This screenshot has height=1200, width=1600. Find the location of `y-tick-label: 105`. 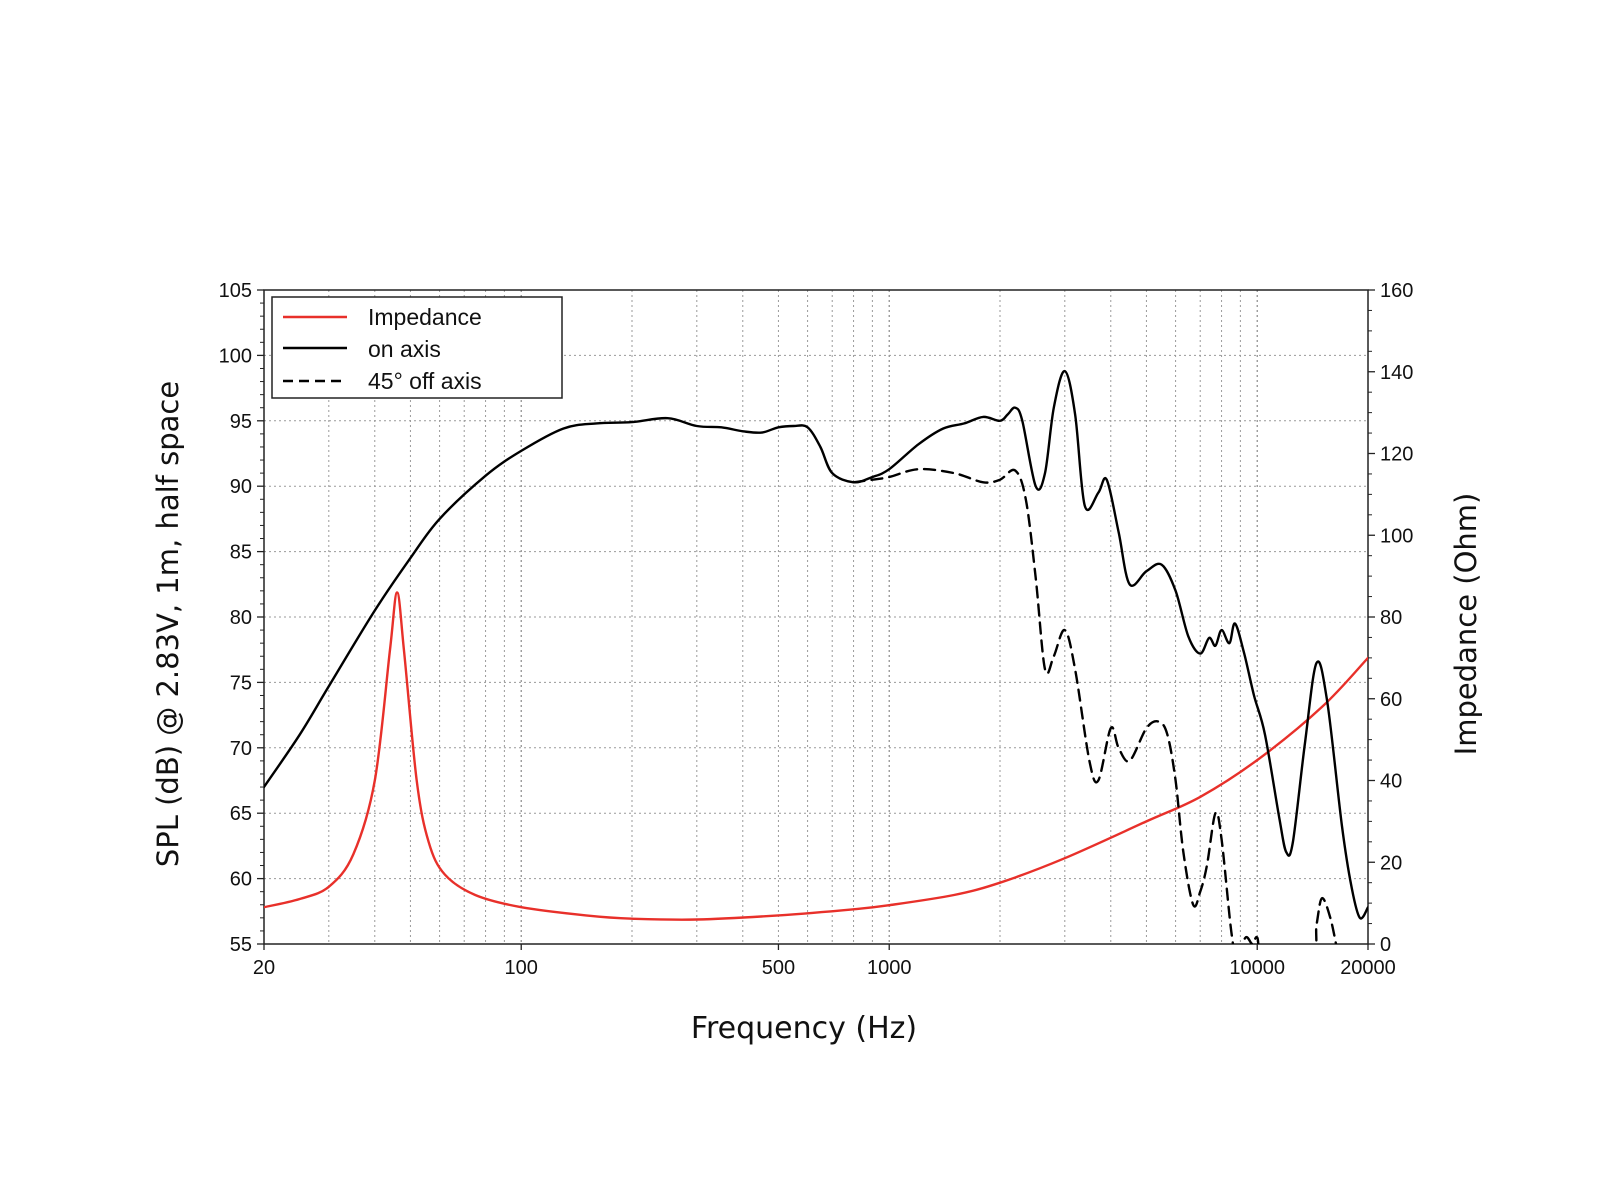

y-tick-label: 105 is located at coordinates (235, 291).